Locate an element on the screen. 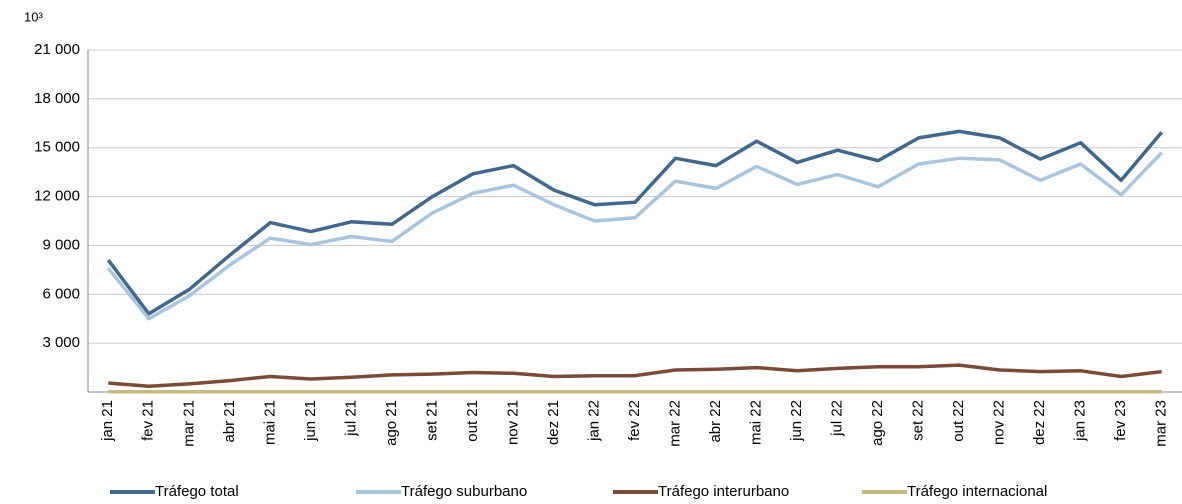 Image resolution: width=1182 pixels, height=504 pixels. x-tick-label: out 21 is located at coordinates (472, 421).